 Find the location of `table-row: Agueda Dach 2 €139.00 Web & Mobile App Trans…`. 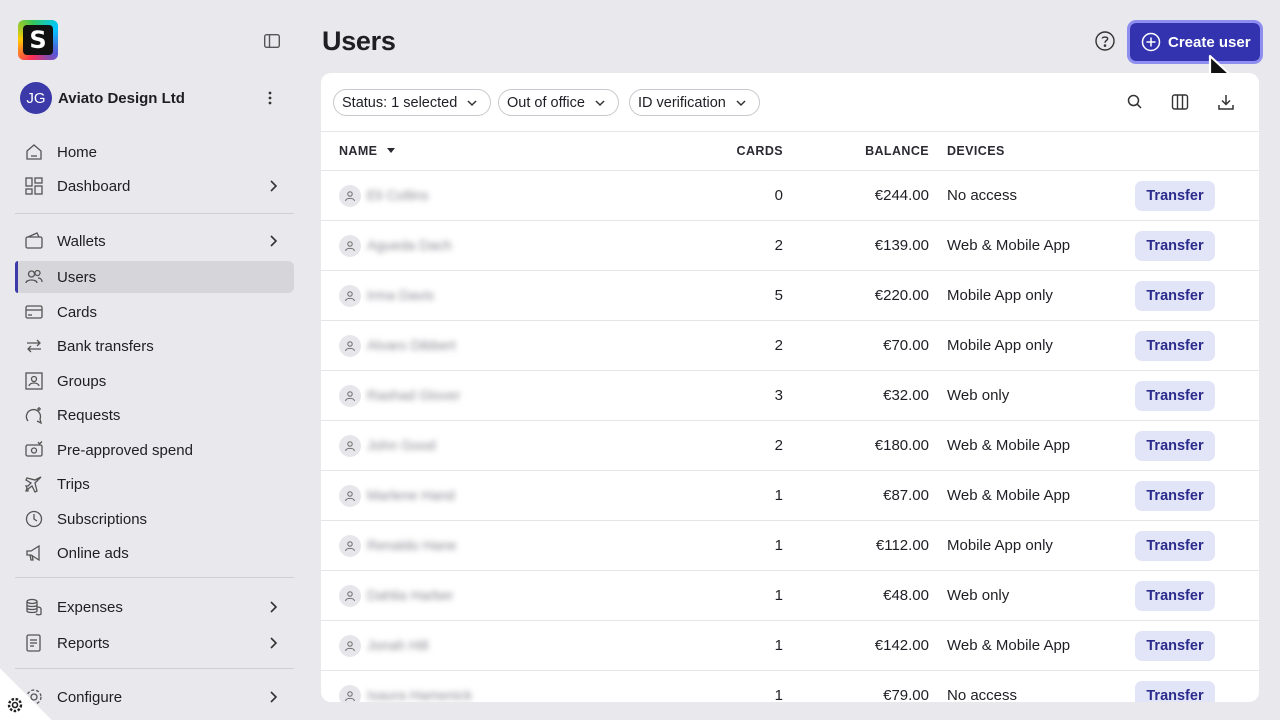

table-row: Agueda Dach 2 €139.00 Web & Mobile App Trans… is located at coordinates (790, 246).